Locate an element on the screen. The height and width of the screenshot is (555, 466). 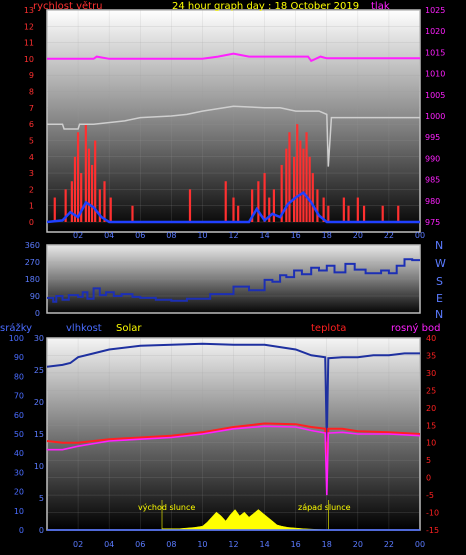
temperature-line is located at coordinates (233, 452).